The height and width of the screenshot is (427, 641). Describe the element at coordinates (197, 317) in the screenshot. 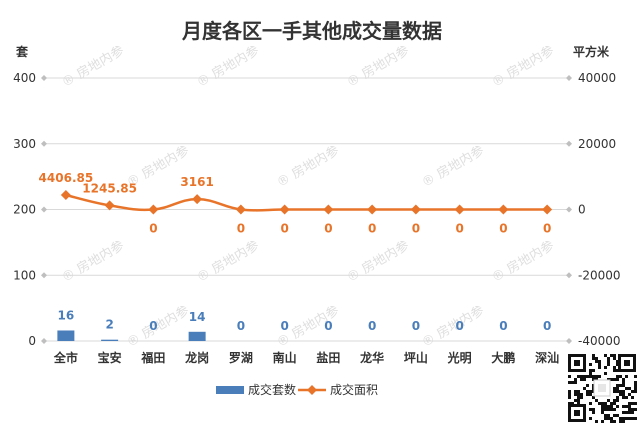

I see `bar-data-label: 14` at that location.